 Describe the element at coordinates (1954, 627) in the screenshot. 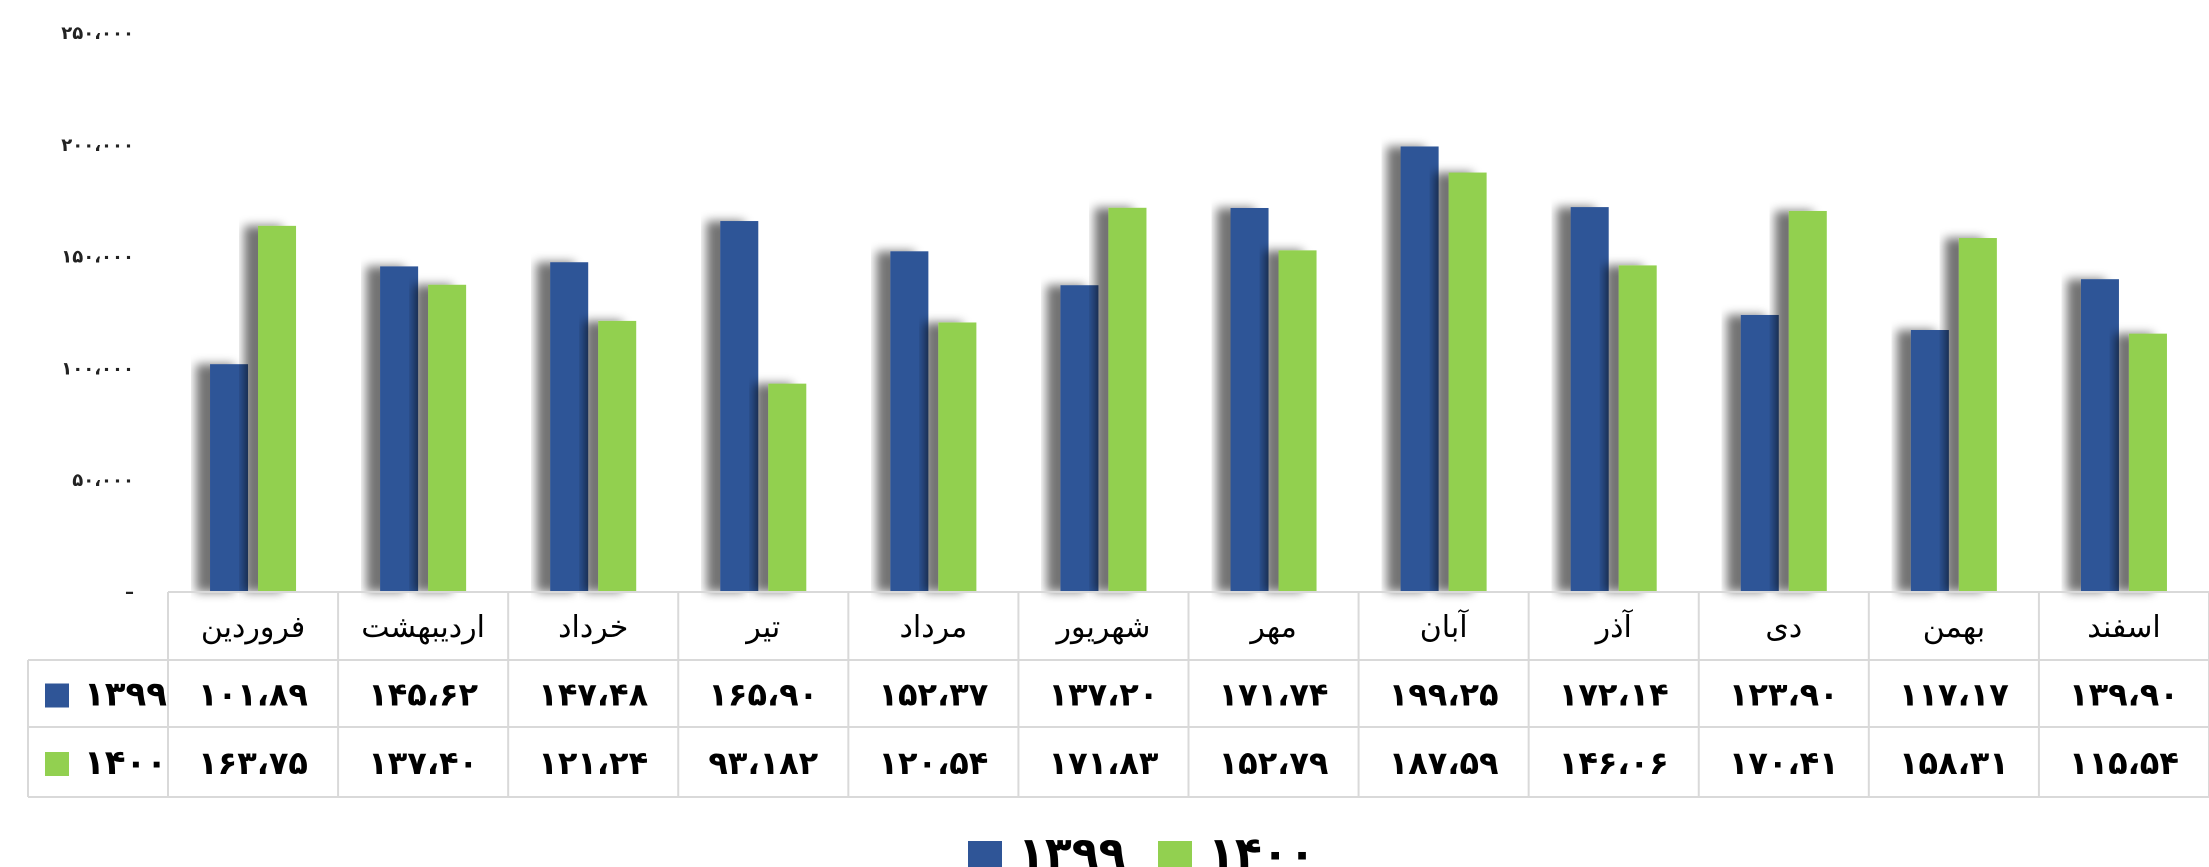

I see `category-label: بهمن` at that location.